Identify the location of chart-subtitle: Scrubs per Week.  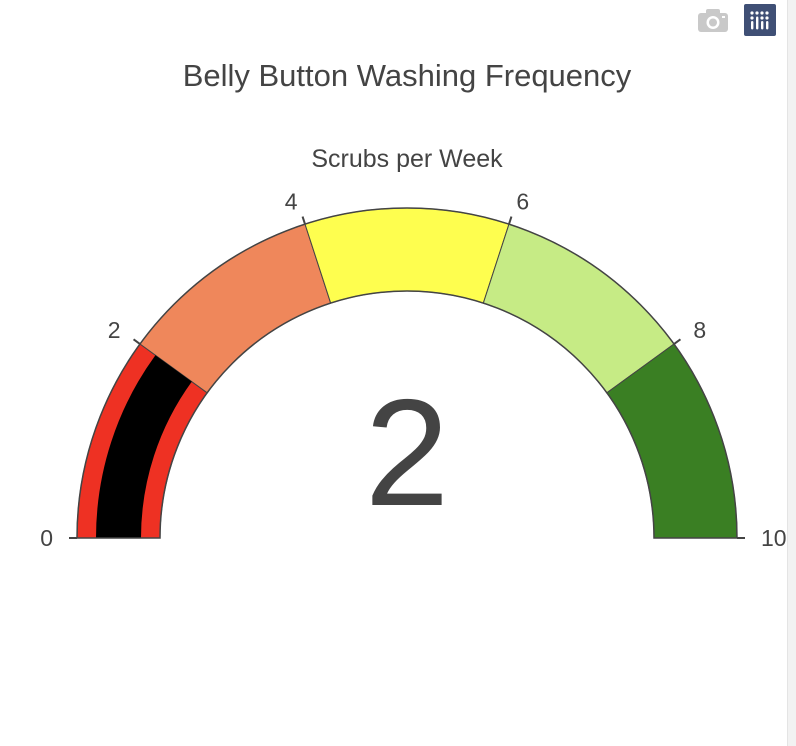
(407, 159).